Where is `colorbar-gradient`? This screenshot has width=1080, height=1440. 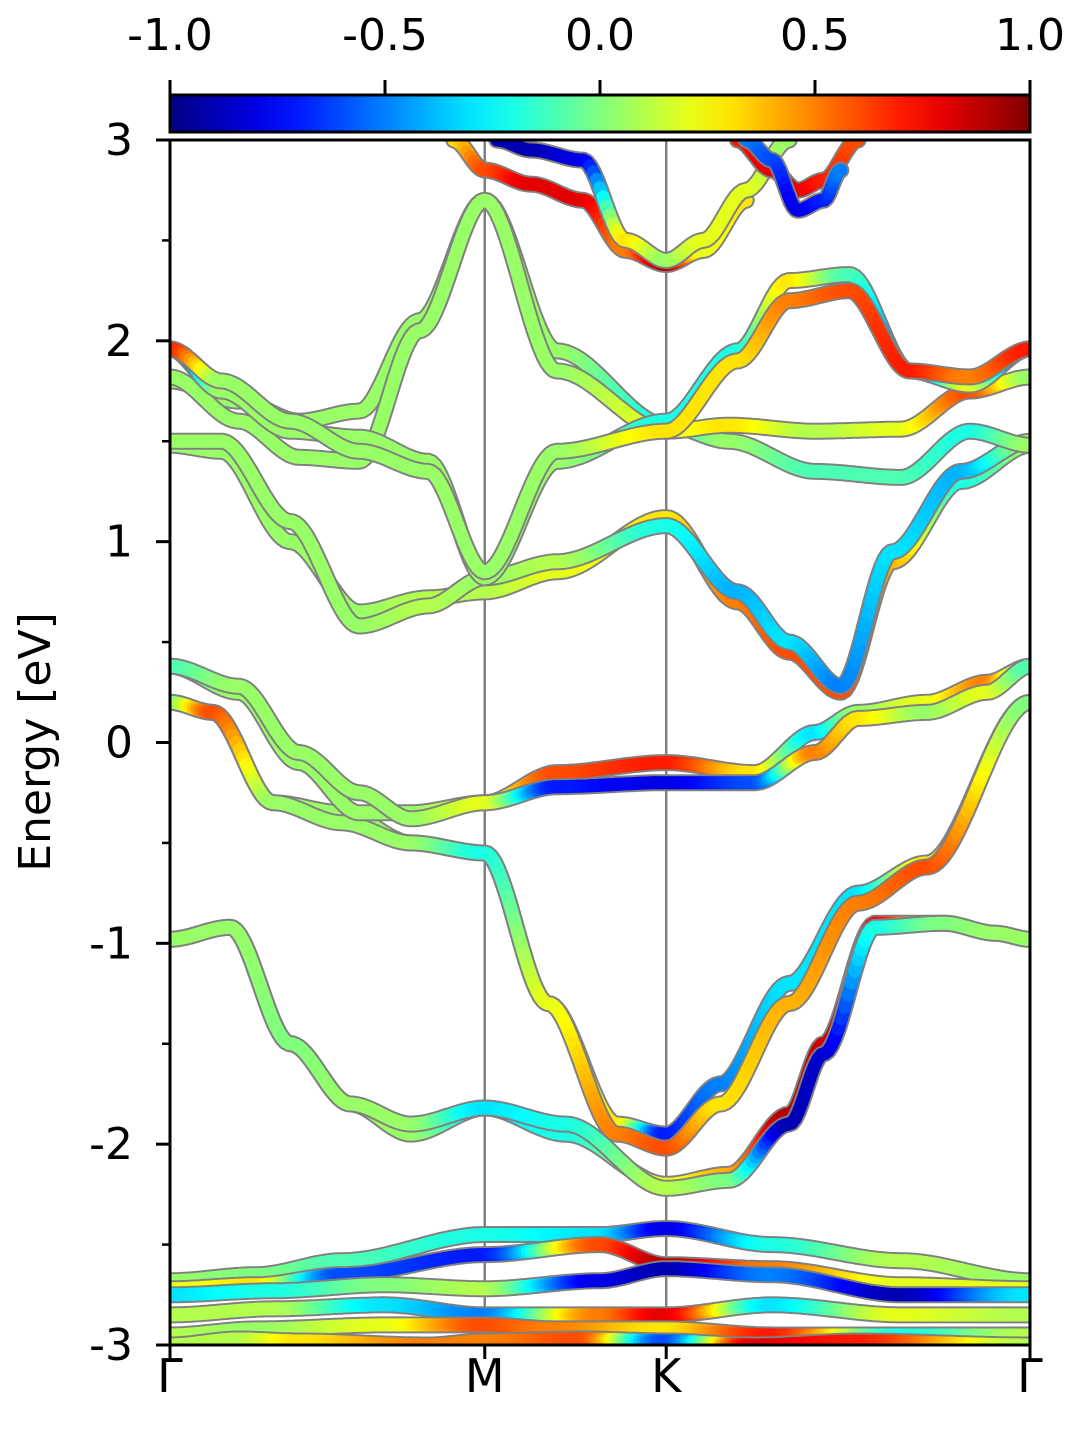 colorbar-gradient is located at coordinates (600, 113).